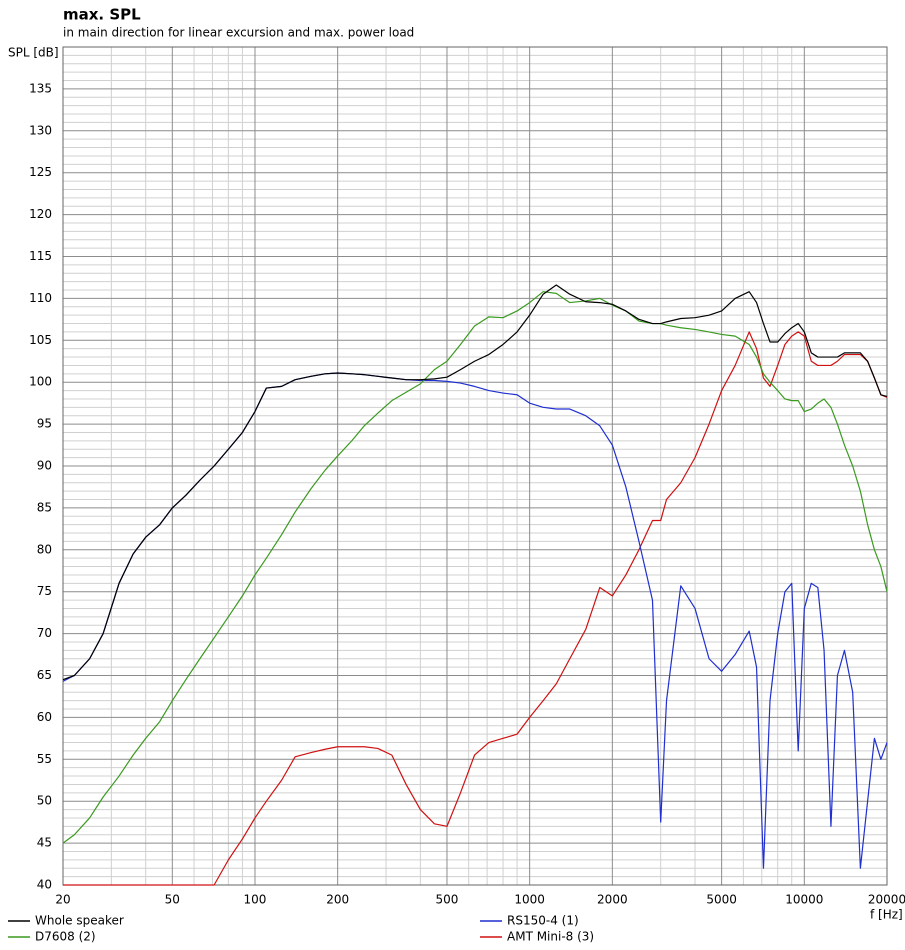 This screenshot has width=905, height=950. I want to click on x-tick-label: 20000, so click(886, 900).